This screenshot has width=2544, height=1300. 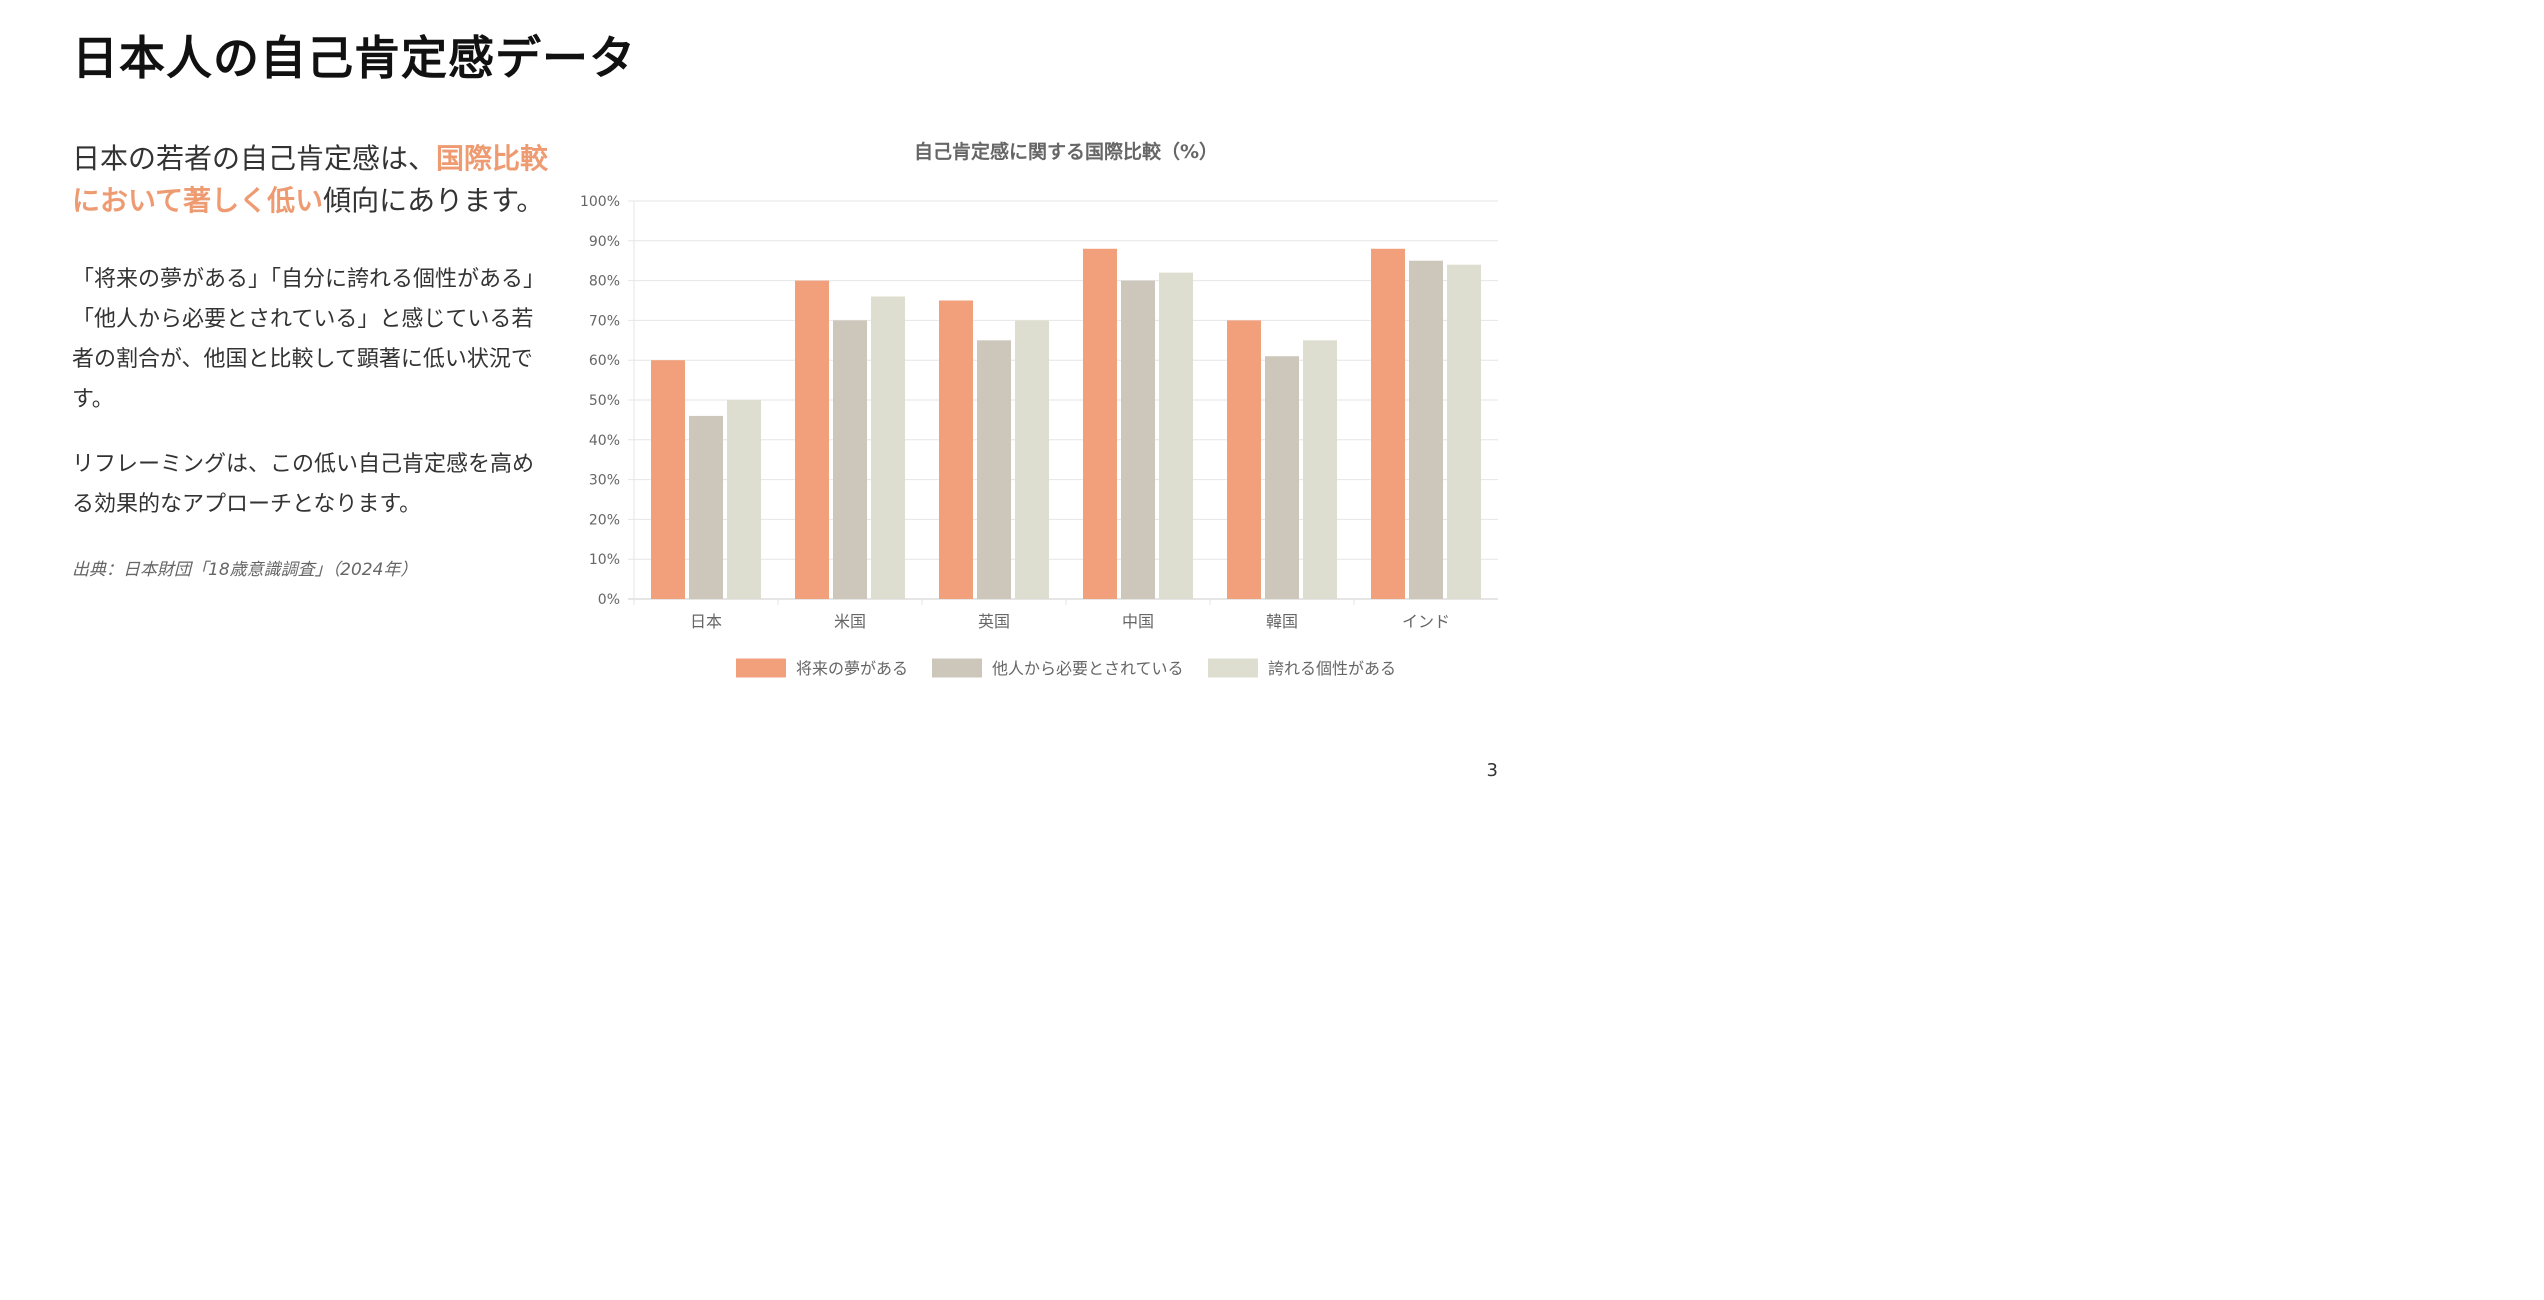 What do you see at coordinates (604, 361) in the screenshot?
I see `y-tick-label: 60%` at bounding box center [604, 361].